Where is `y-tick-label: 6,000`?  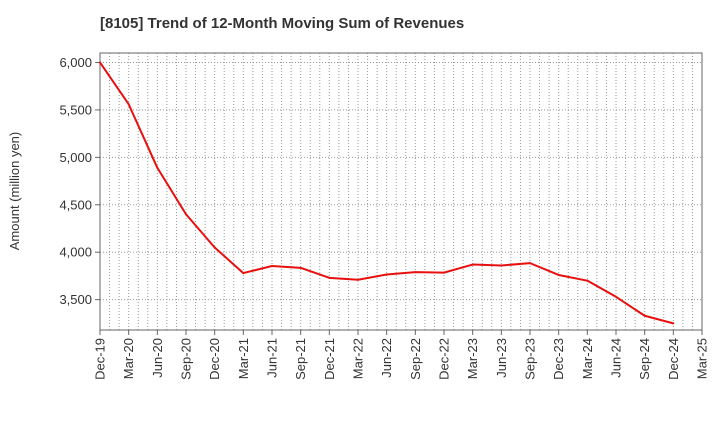
y-tick-label: 6,000 is located at coordinates (75, 62).